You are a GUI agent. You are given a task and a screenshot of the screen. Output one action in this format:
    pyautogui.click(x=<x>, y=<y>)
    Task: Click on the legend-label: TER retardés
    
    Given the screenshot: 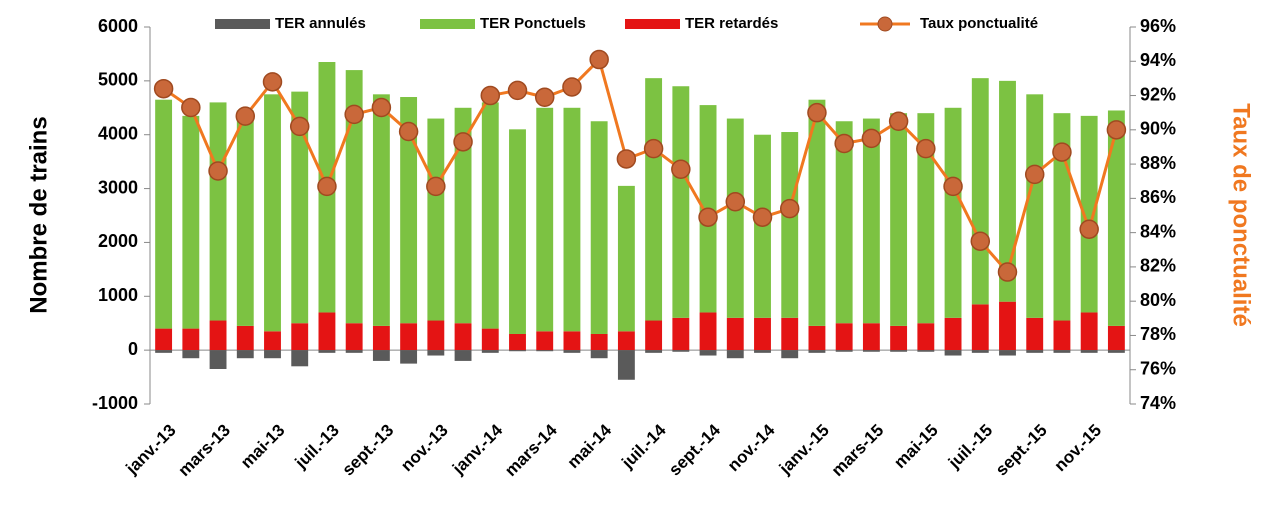 What is the action you would take?
    pyautogui.click(x=731, y=23)
    